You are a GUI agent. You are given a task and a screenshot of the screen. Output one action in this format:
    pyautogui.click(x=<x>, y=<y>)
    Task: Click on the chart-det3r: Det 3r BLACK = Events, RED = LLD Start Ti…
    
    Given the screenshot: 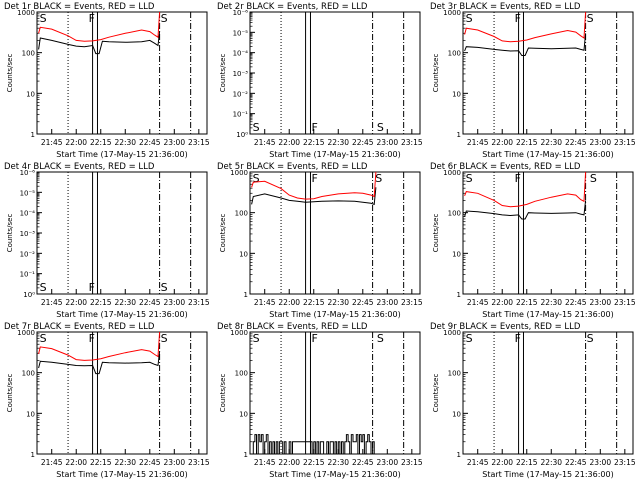 What is the action you would take?
    pyautogui.click(x=533, y=80)
    